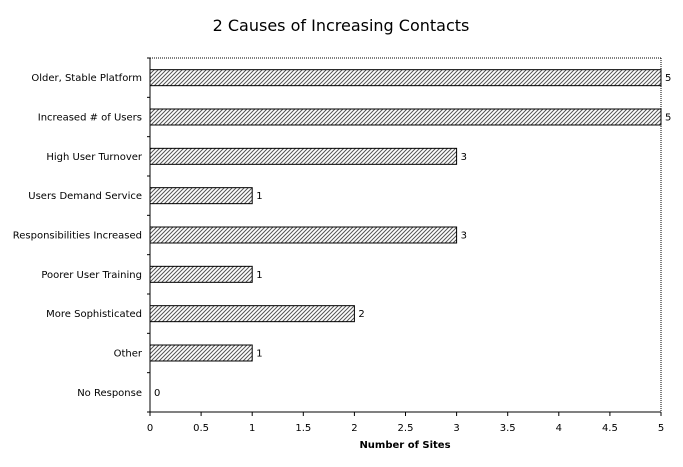 The width and height of the screenshot is (683, 467). What do you see at coordinates (86, 78) in the screenshot?
I see `category-label: Older, Stable Platform` at bounding box center [86, 78].